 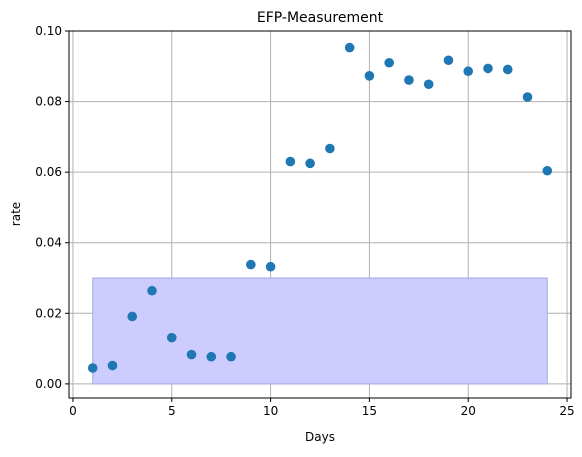 What do you see at coordinates (270, 411) in the screenshot?
I see `x-tick-label: 10` at bounding box center [270, 411].